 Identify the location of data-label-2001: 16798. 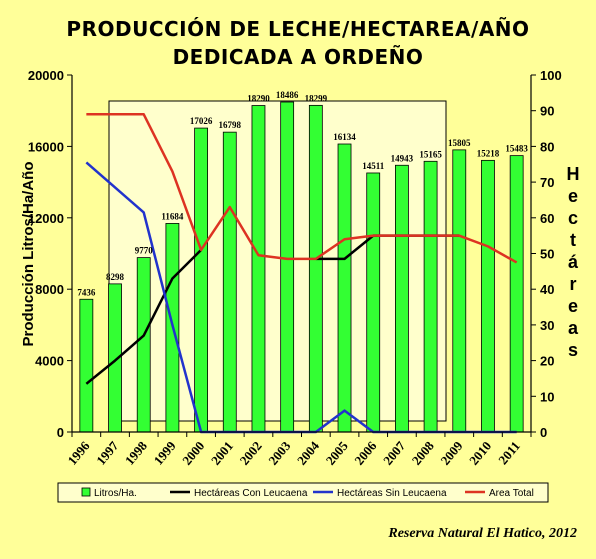
(230, 125).